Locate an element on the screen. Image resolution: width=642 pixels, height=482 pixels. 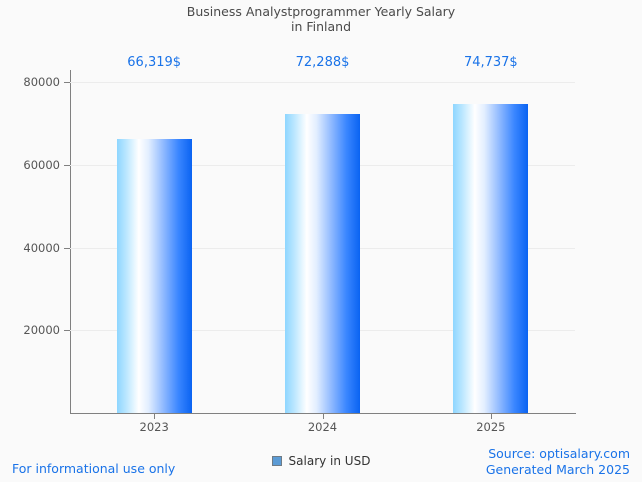
bar-2024 is located at coordinates (322, 263).